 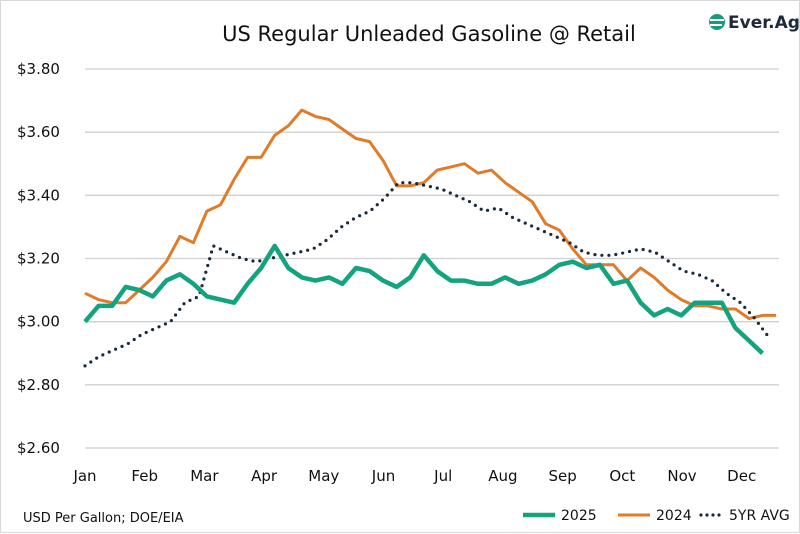 What do you see at coordinates (38, 195) in the screenshot?
I see `y-tick-label: $3.40` at bounding box center [38, 195].